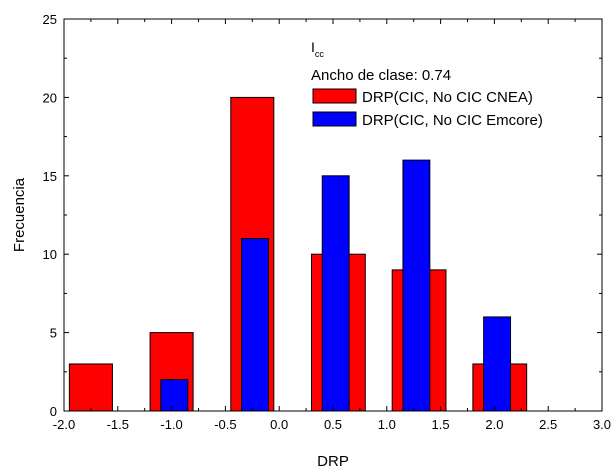 This screenshot has height=474, width=616. Describe the element at coordinates (171, 424) in the screenshot. I see `x-tick-label: -1.0` at that location.